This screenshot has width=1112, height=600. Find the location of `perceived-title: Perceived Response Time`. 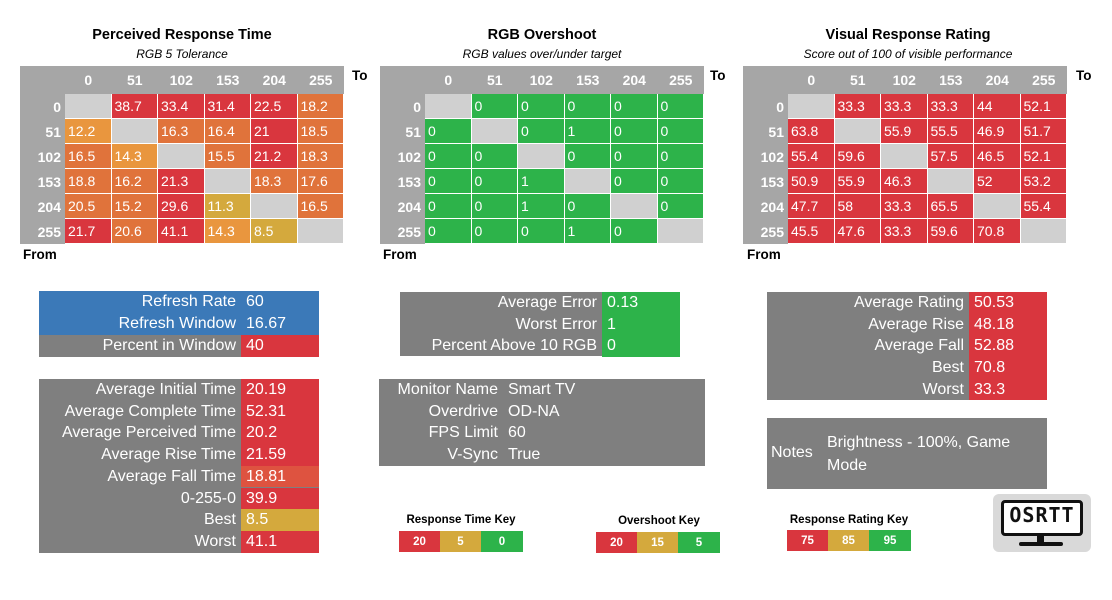

perceived-title: Perceived Response Time is located at coordinates (182, 35).